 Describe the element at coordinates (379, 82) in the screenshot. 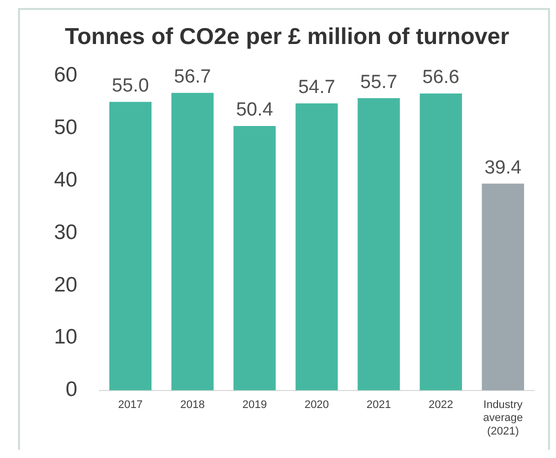

I see `data-label: 55.7` at that location.